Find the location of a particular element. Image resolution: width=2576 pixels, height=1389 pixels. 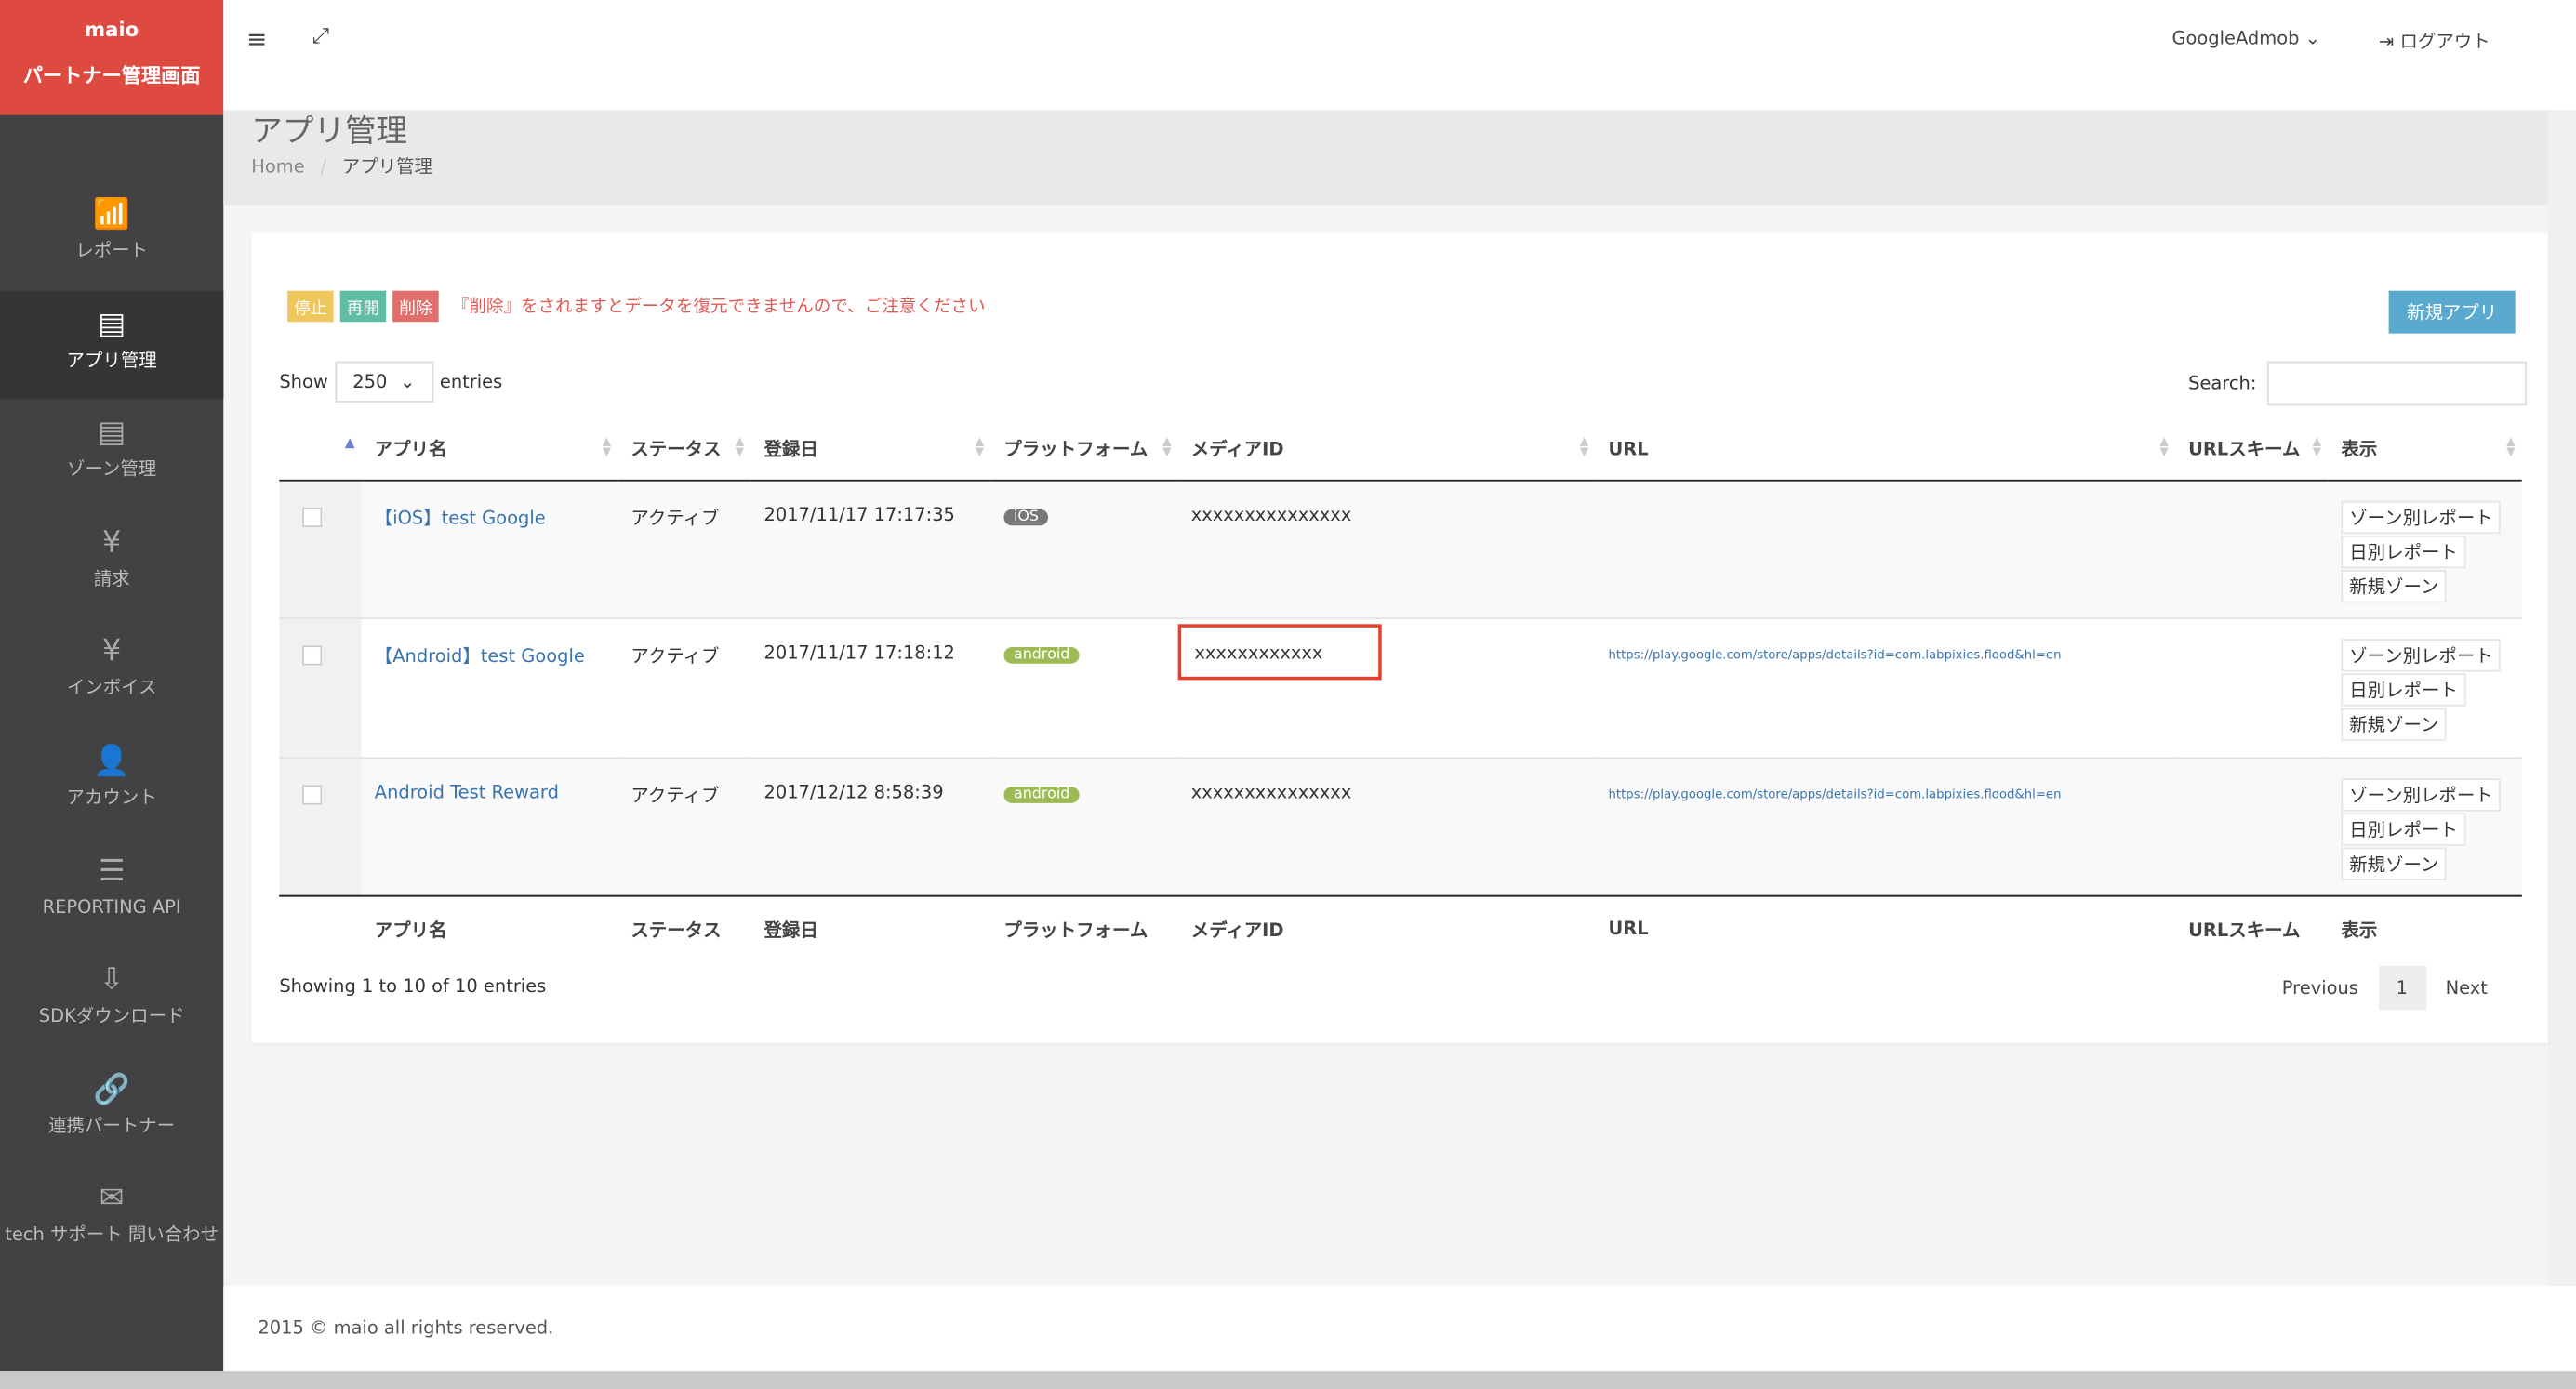

column-header: URL ▲ ▼ is located at coordinates (1885, 449).